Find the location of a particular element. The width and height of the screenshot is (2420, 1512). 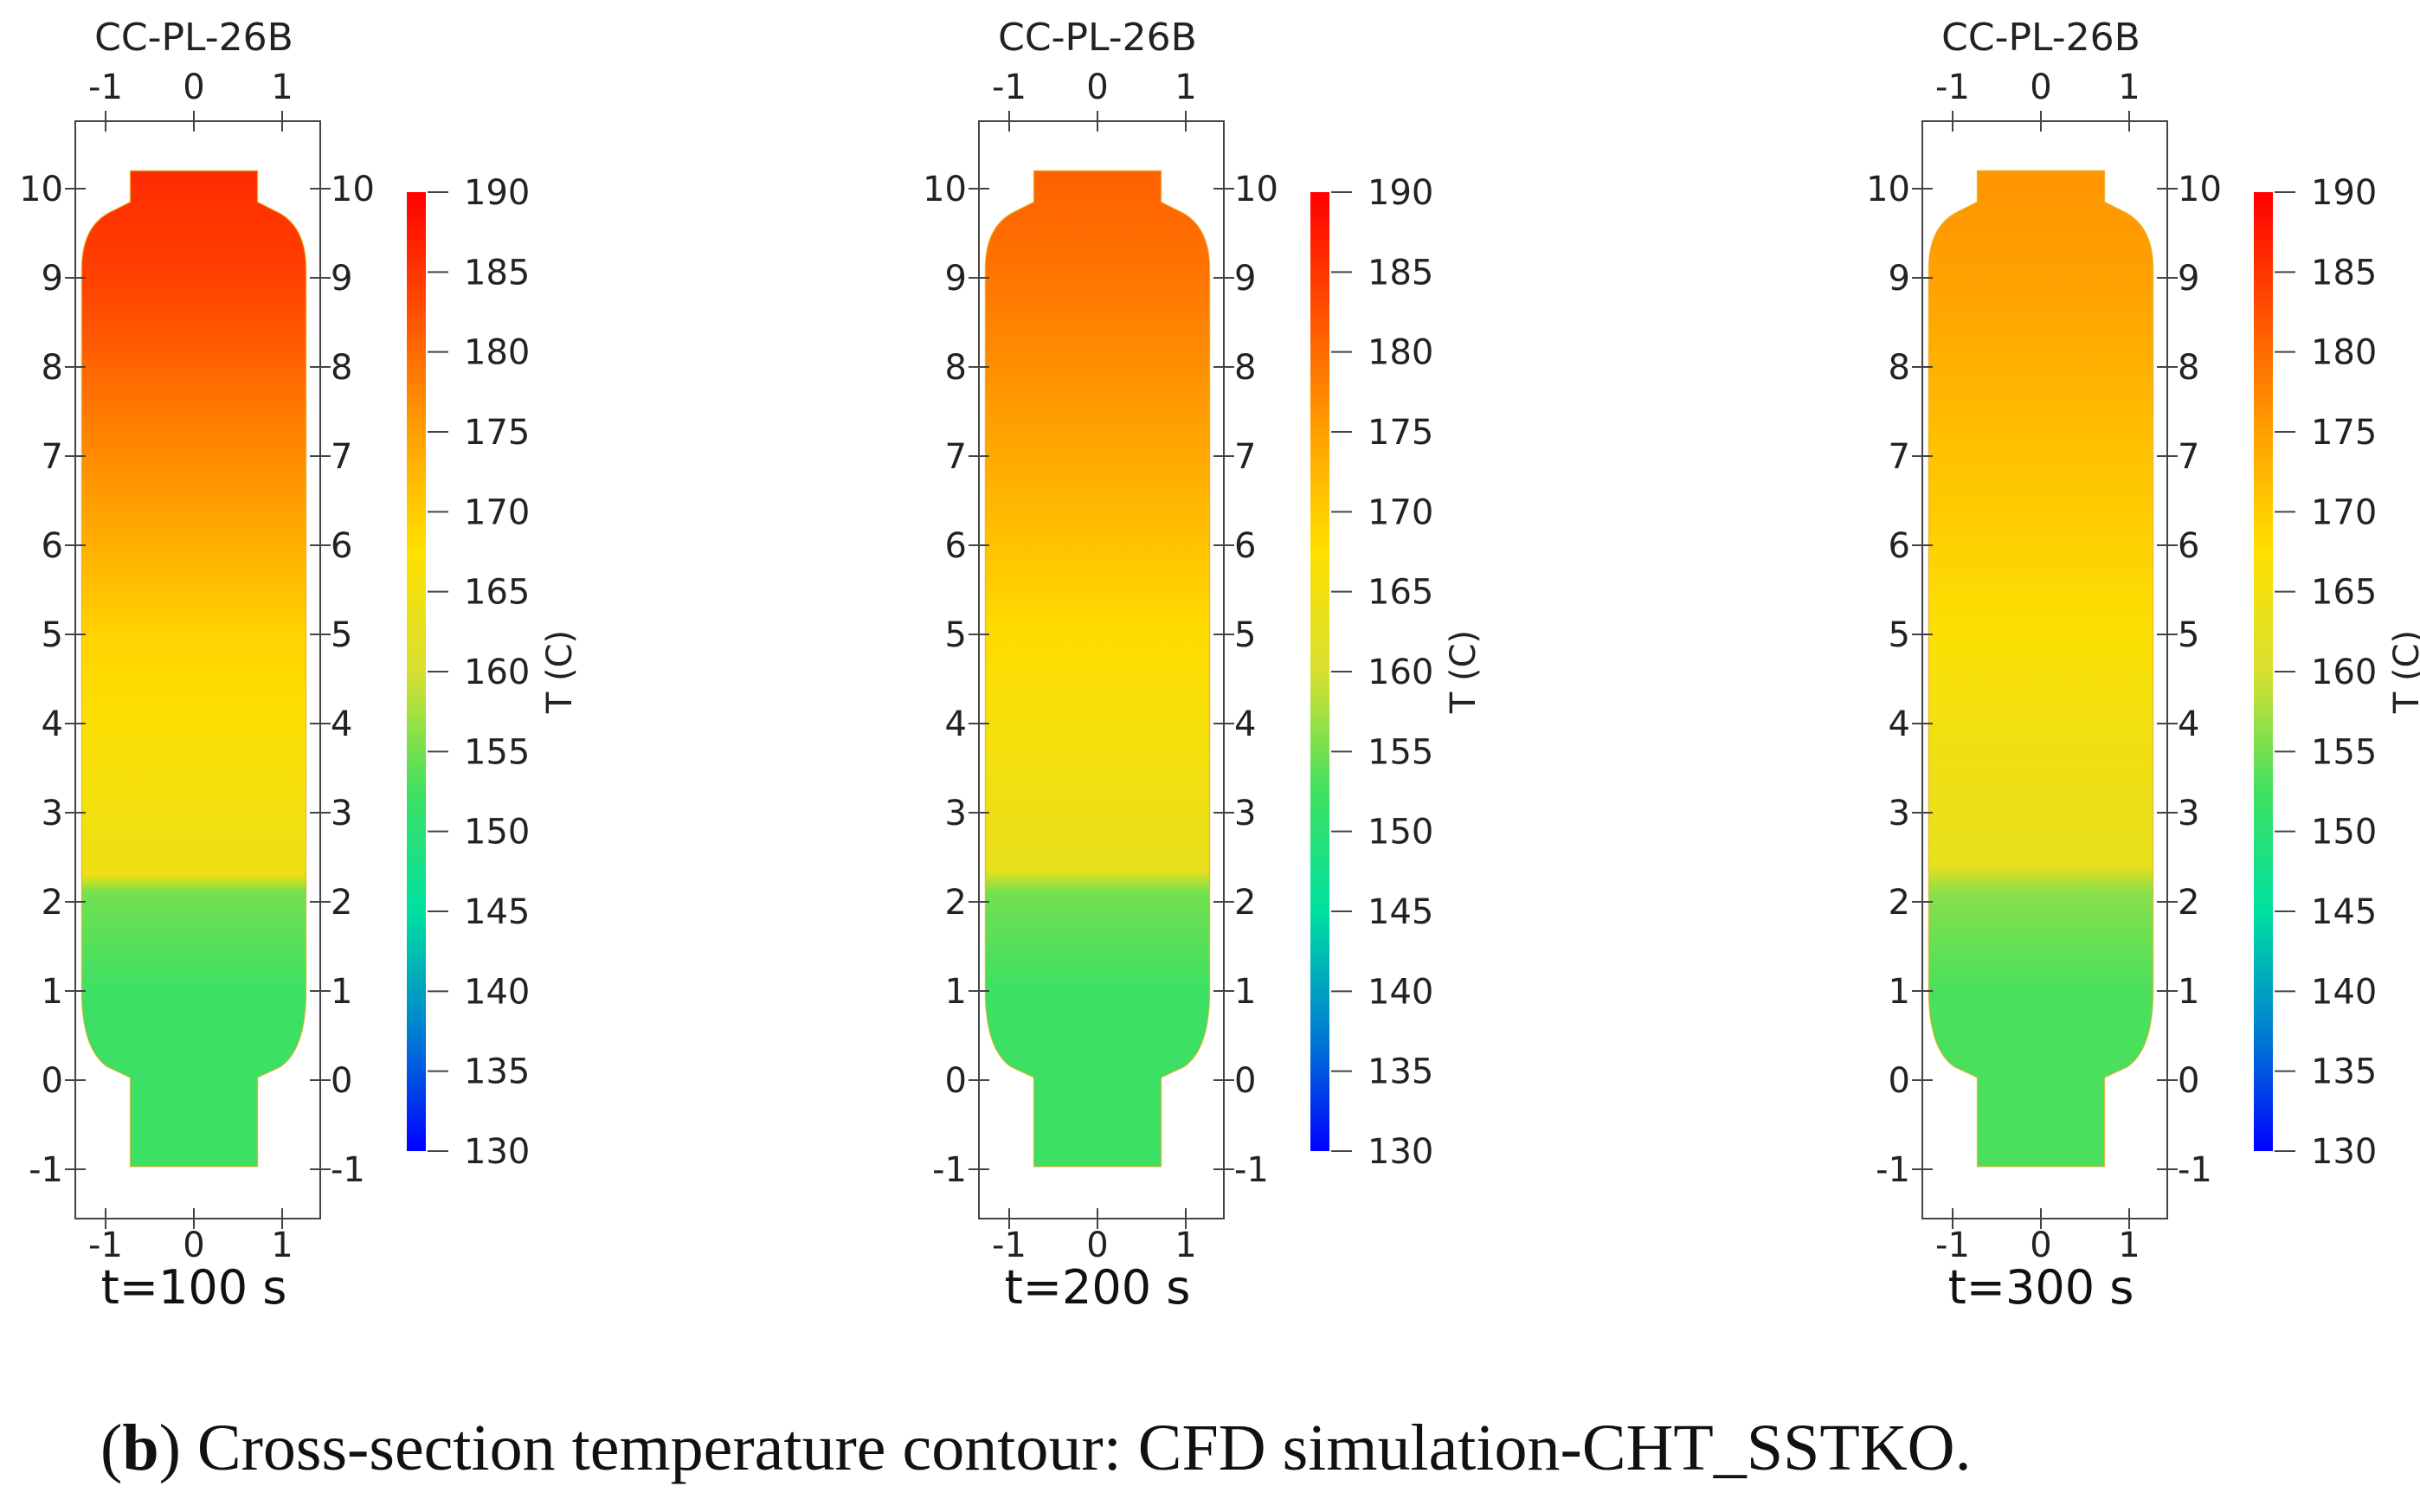

colorbar-tick-label: 185 is located at coordinates (497, 273).